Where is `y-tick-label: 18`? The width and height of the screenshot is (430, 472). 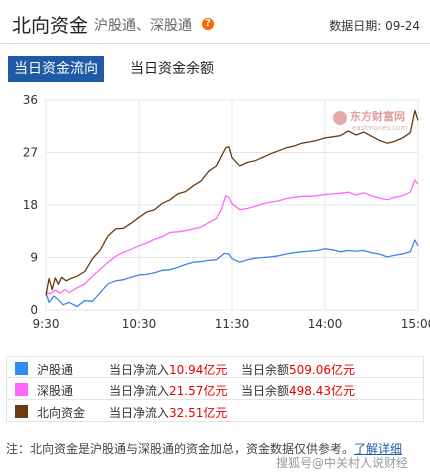
y-tick-label: 18 is located at coordinates (30, 205).